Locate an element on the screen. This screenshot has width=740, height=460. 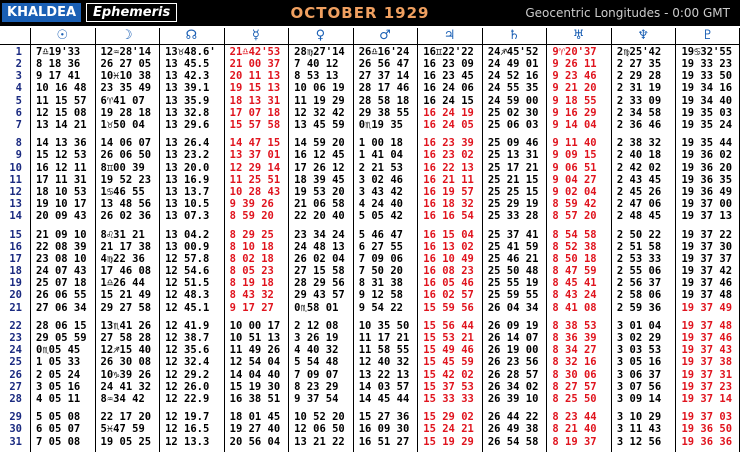
longitude: 9 18 55 is located at coordinates (574, 100).